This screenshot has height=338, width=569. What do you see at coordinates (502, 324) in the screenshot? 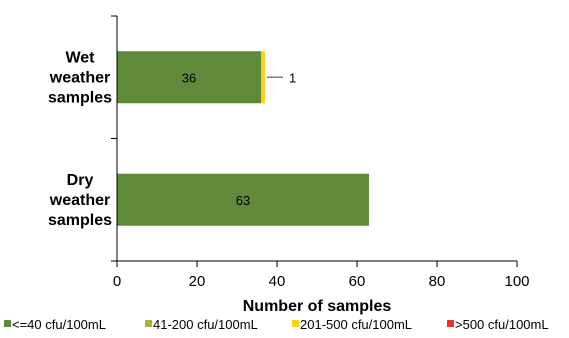
I see `legend-label: >500 cfu/100mL` at bounding box center [502, 324].